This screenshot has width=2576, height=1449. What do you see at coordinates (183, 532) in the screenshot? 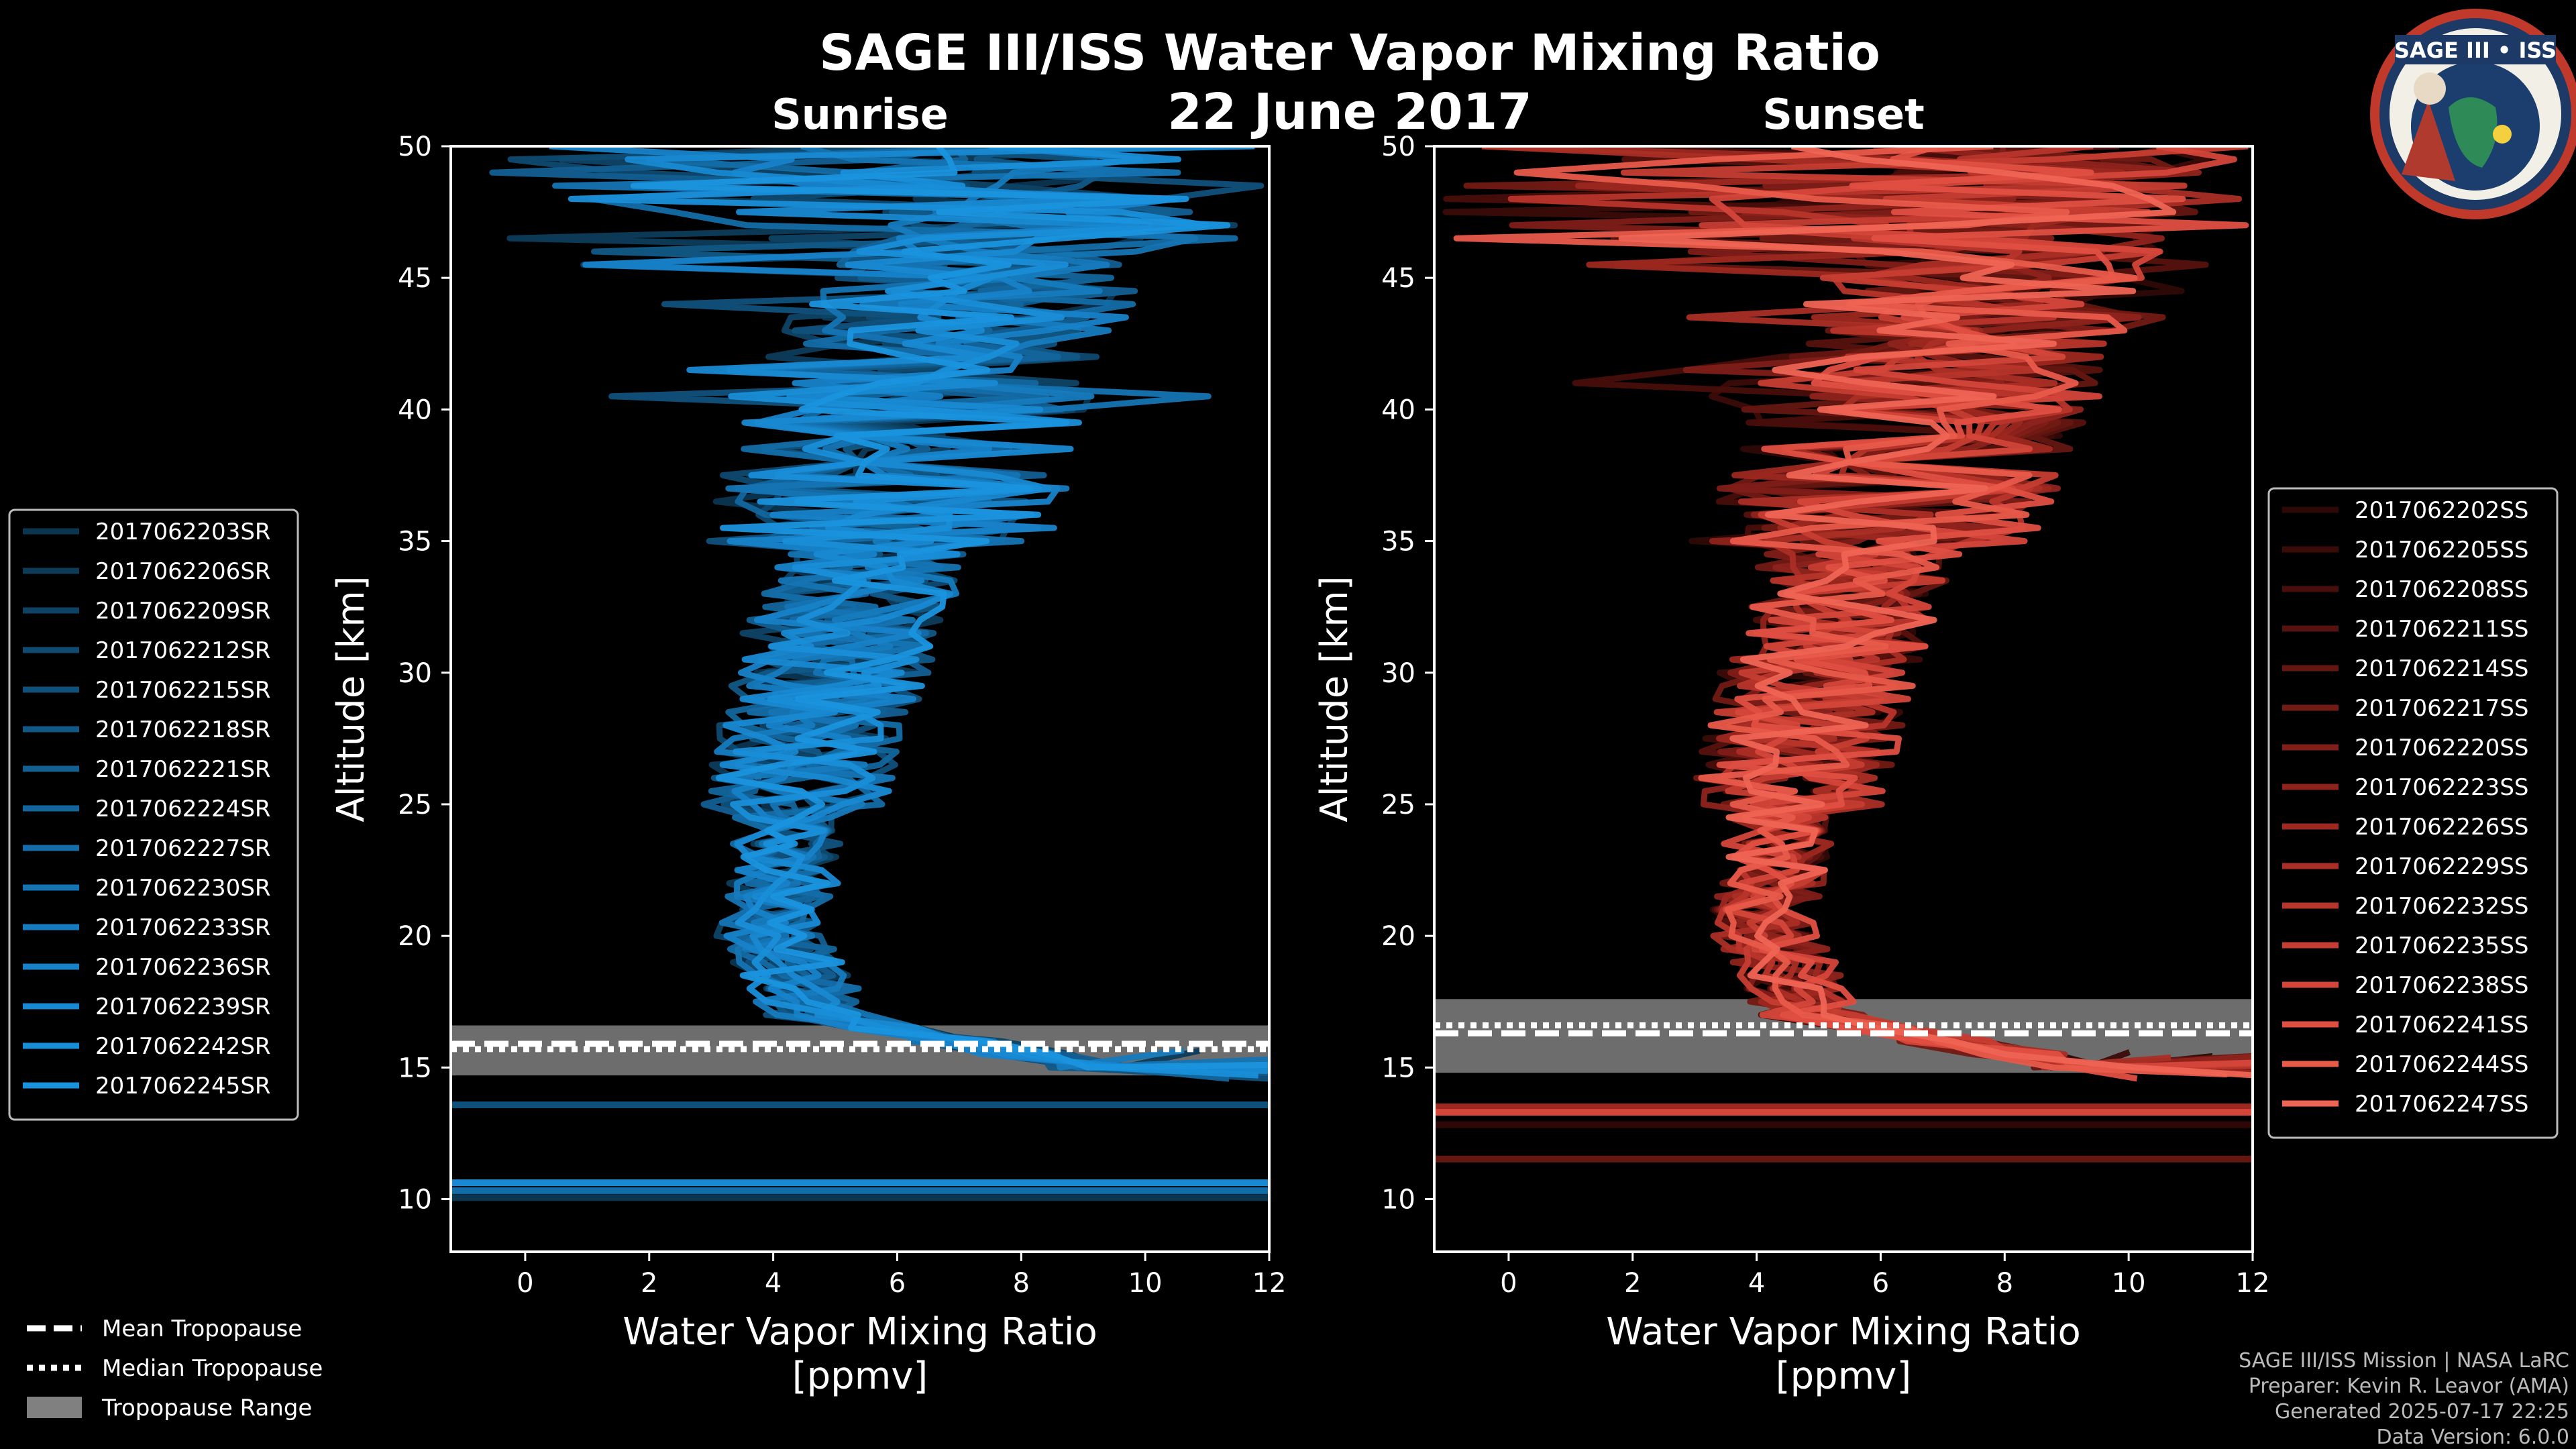
I see `legend-entry: 2017062203SR` at bounding box center [183, 532].